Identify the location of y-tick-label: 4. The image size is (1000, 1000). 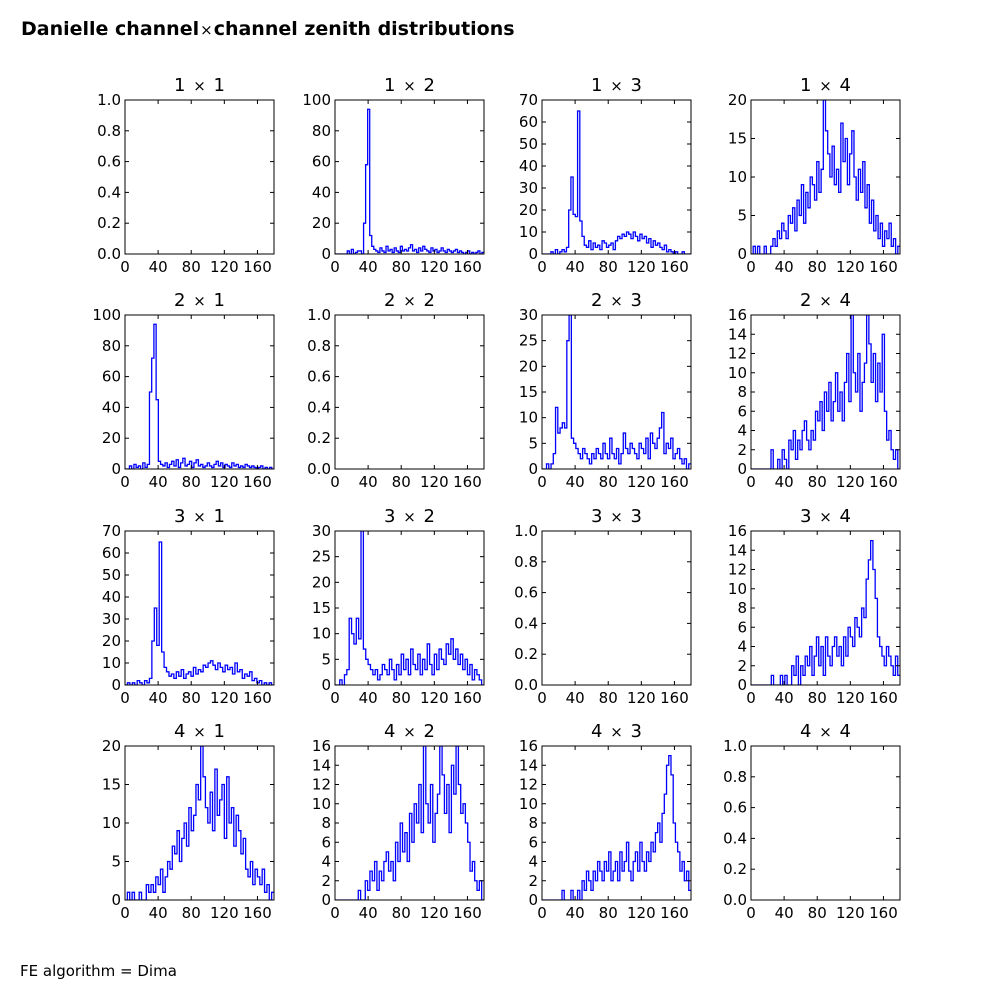
(326, 862).